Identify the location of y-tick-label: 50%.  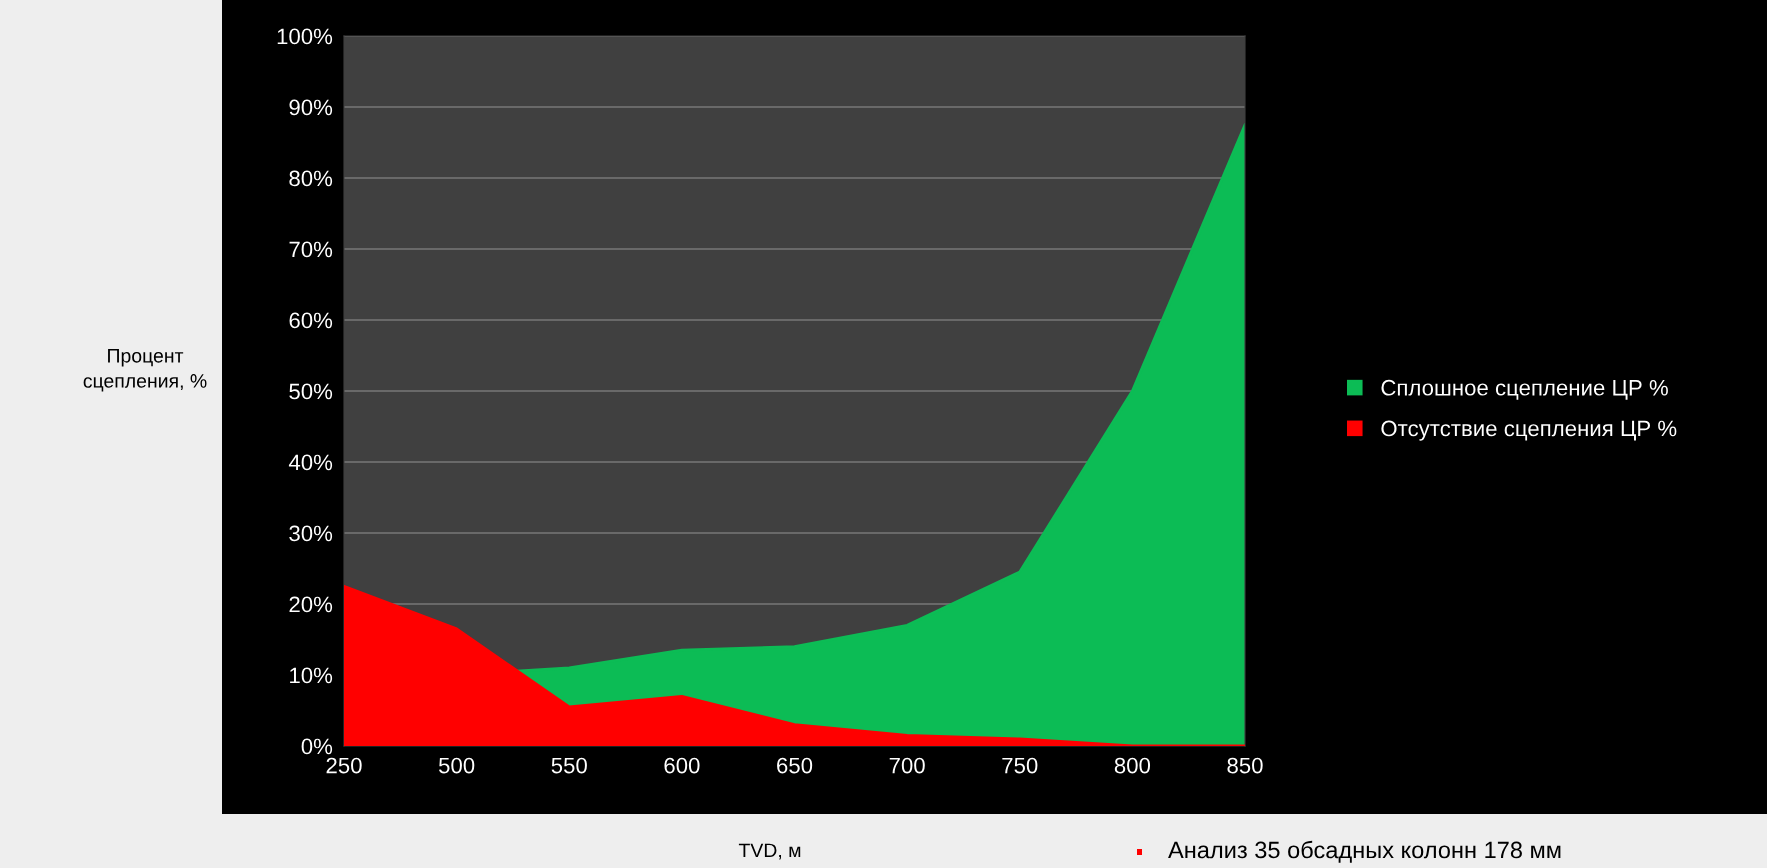
(311, 391).